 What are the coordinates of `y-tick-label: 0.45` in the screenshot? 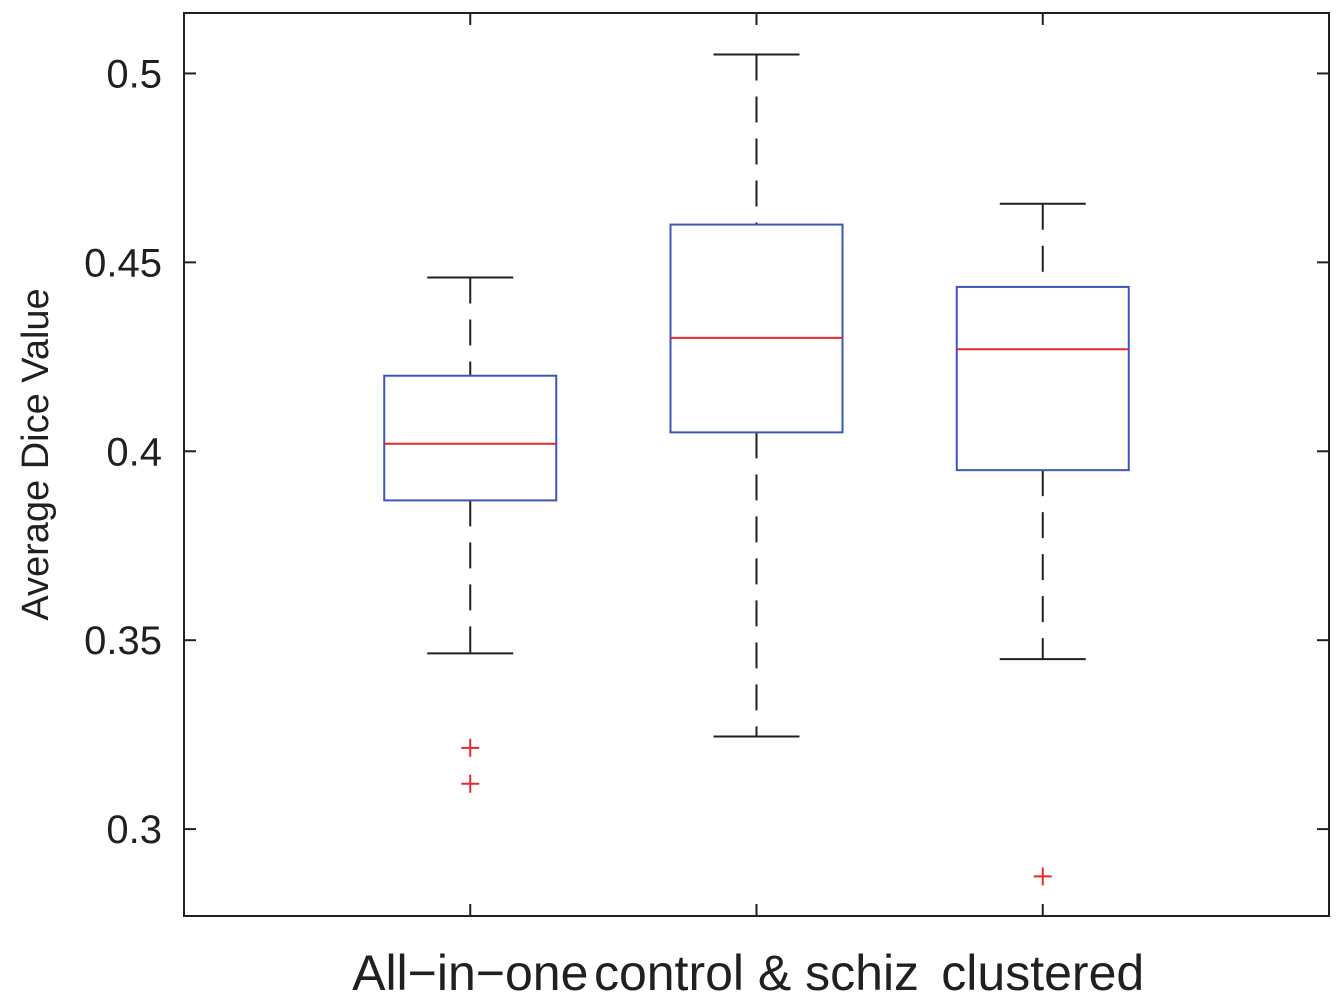 It's located at (123, 263).